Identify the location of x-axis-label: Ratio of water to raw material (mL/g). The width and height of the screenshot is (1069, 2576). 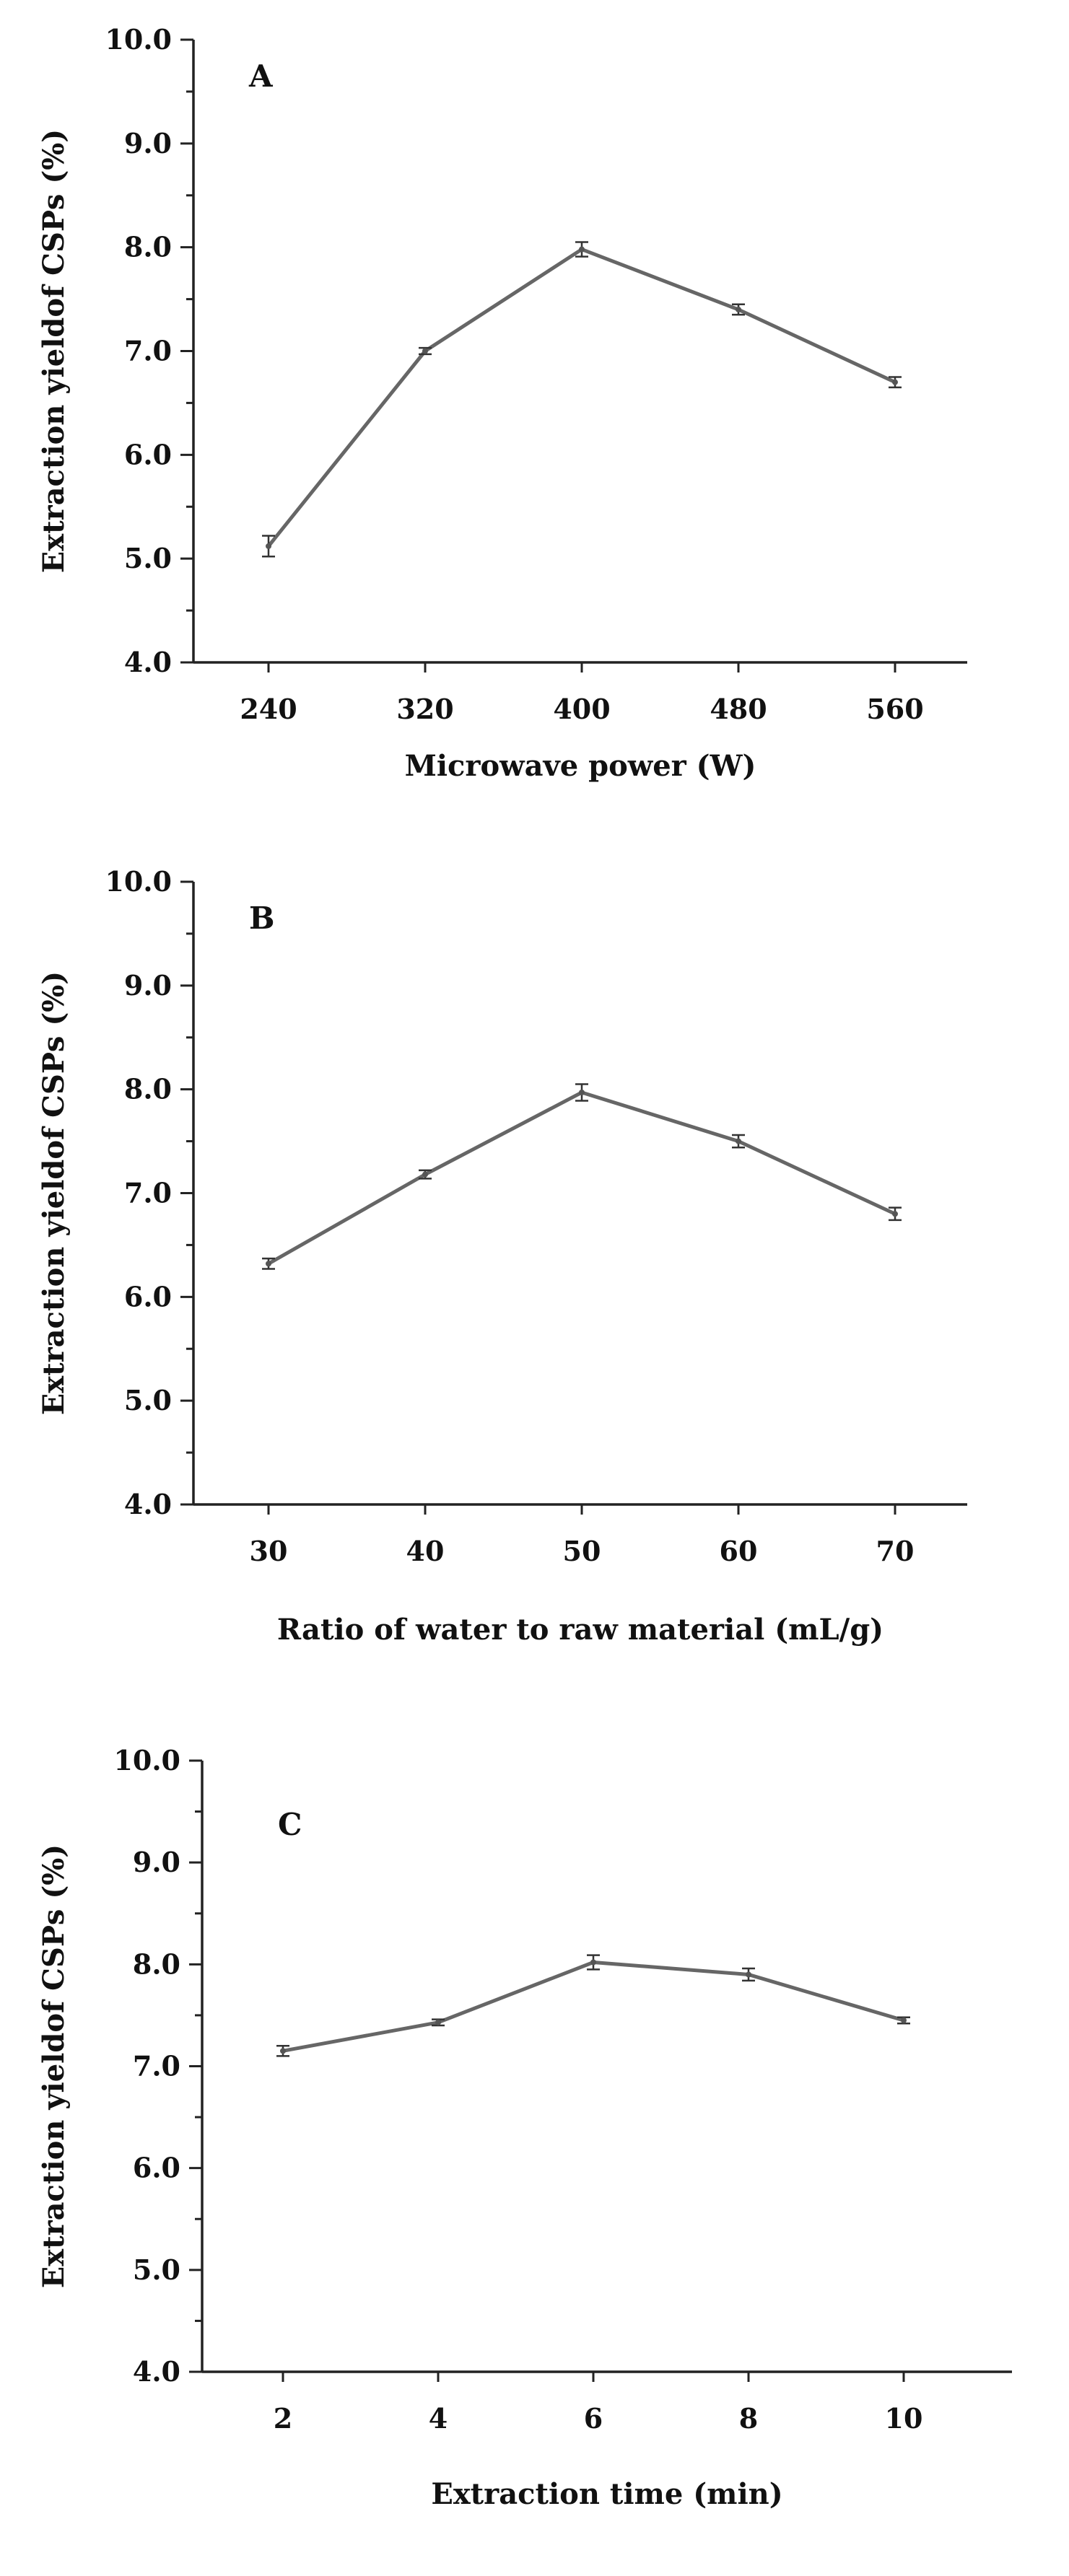
(580, 1630).